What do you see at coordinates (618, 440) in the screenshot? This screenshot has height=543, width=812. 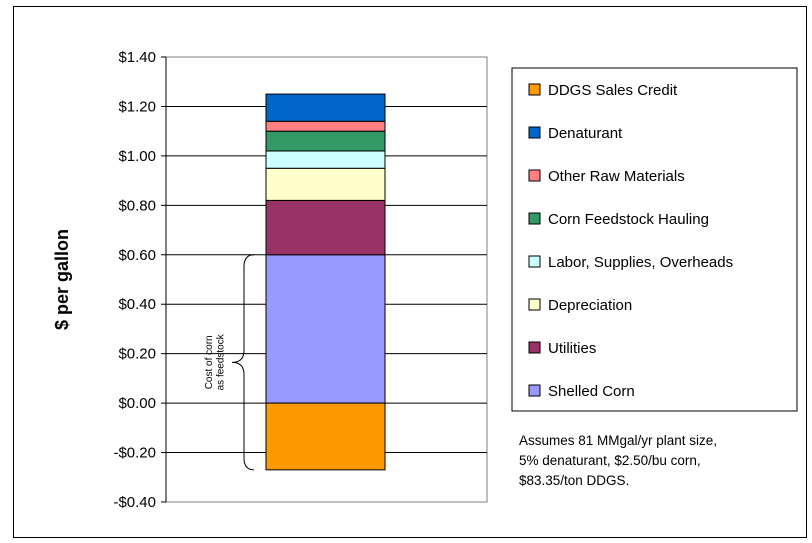 I see `note-line: Assumes 81 MMgal/yr plant size,` at bounding box center [618, 440].